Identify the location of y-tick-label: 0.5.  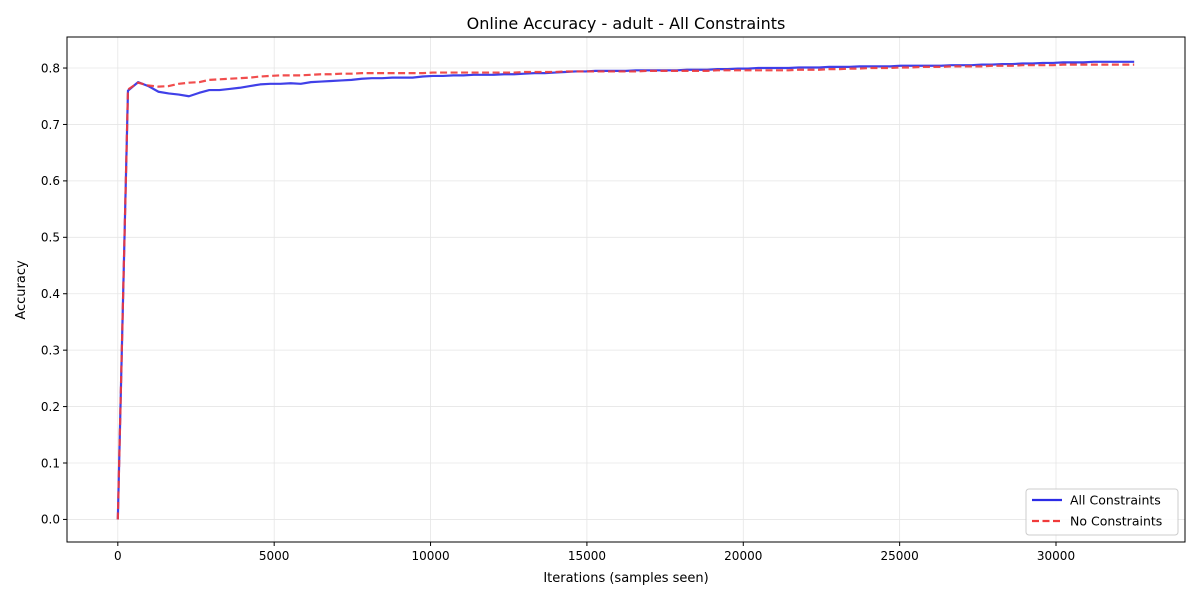
(50, 238).